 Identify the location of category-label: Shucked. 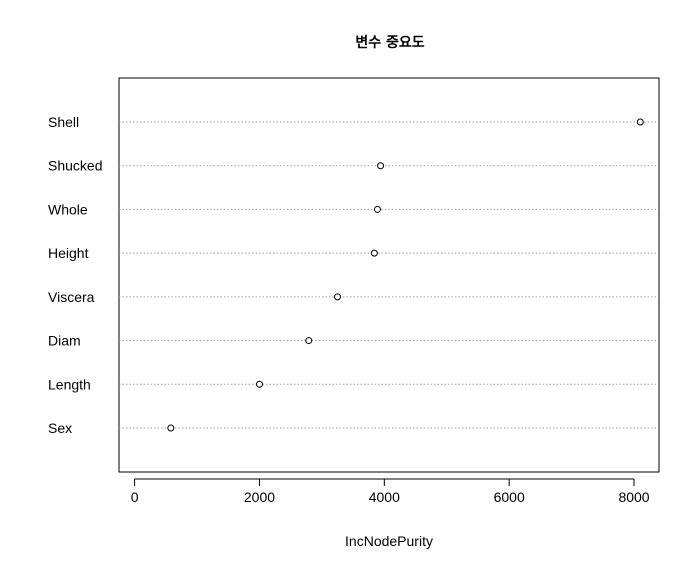
(75, 166).